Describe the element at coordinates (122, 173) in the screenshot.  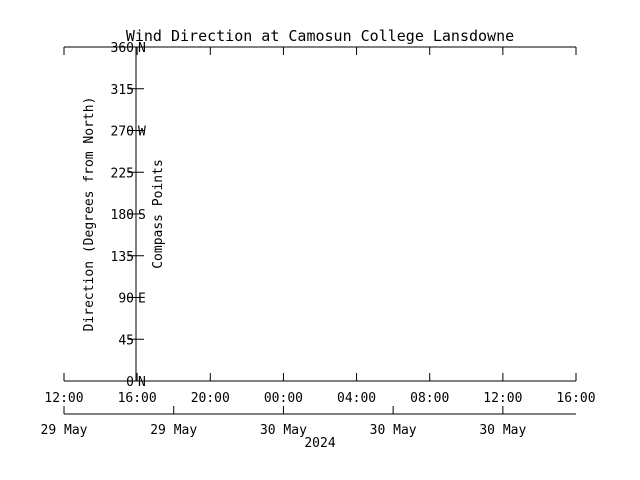
I see `y-tick-label: 225` at that location.